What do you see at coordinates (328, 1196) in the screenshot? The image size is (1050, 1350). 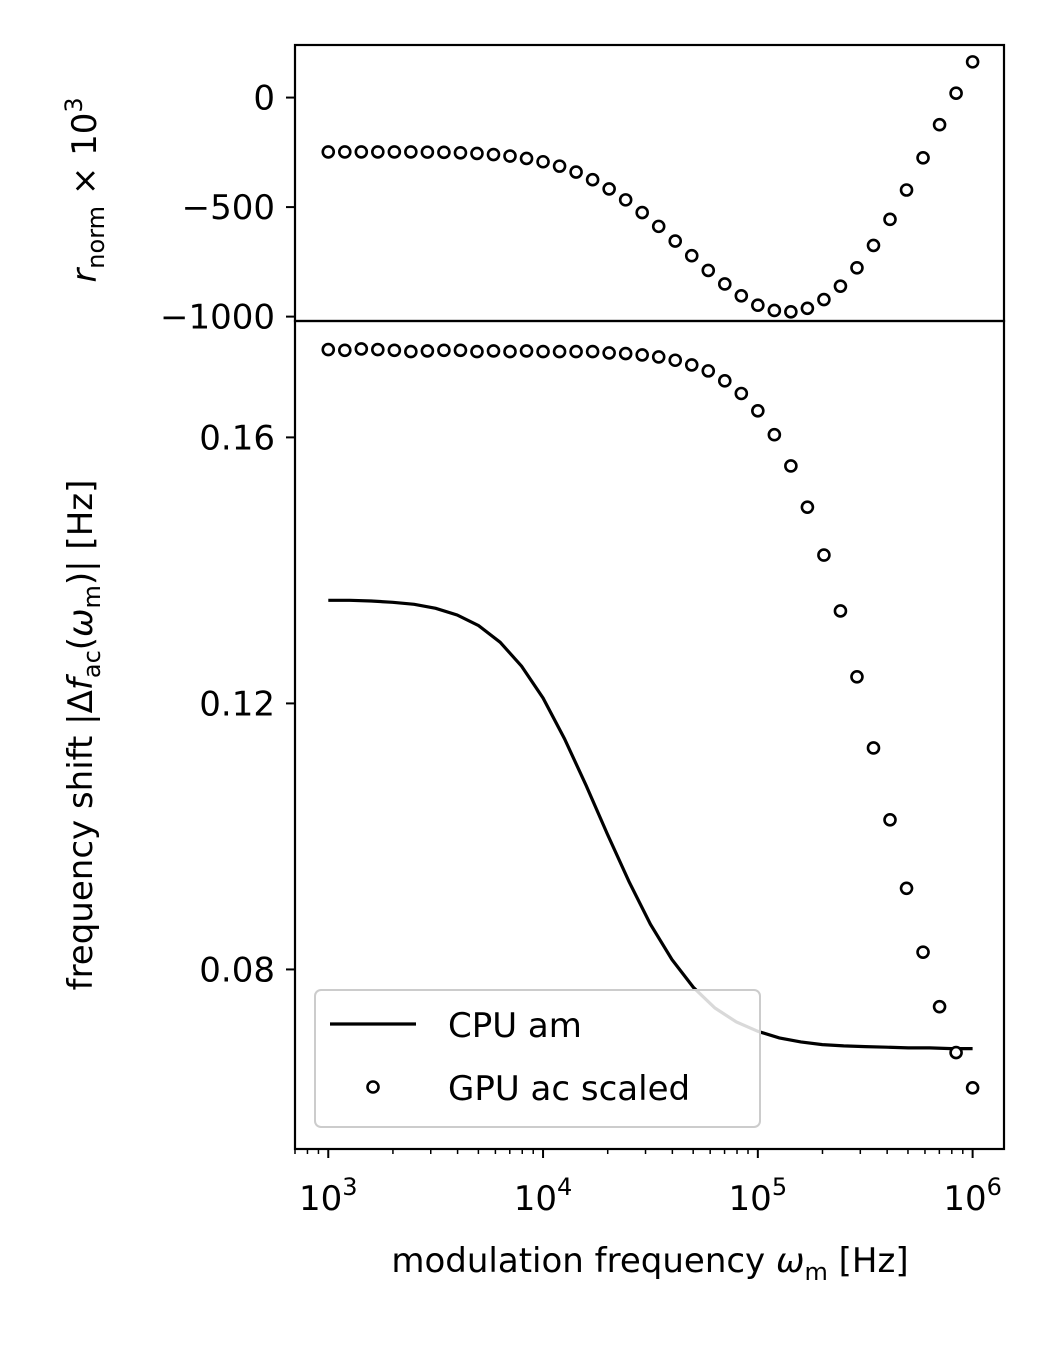 I see `x-tick-label: 10³` at bounding box center [328, 1196].